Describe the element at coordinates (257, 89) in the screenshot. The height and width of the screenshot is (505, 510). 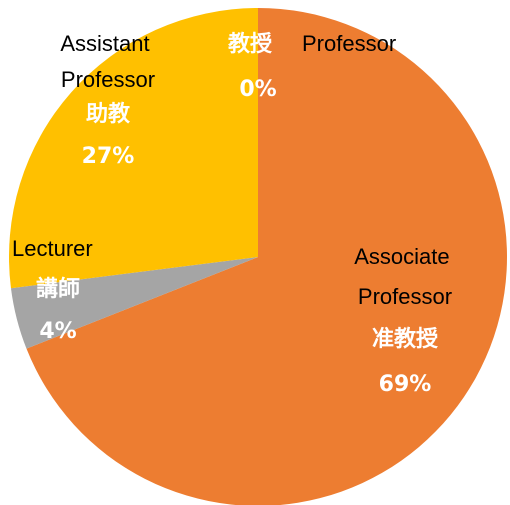
I see `value-label: 0%` at that location.